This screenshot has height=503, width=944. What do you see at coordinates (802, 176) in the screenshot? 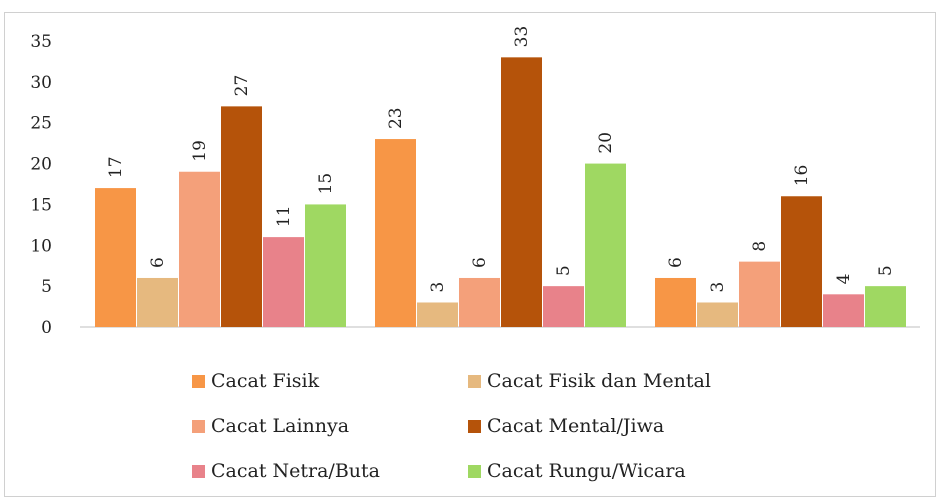
I see `data-label: 16` at bounding box center [802, 176].